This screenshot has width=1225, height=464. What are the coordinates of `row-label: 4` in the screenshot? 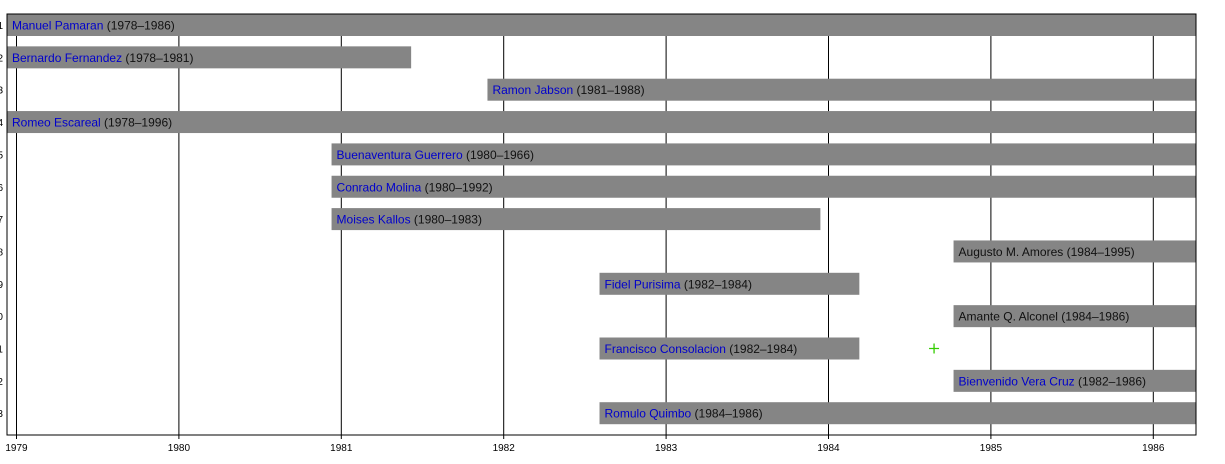 It's located at (1, 123).